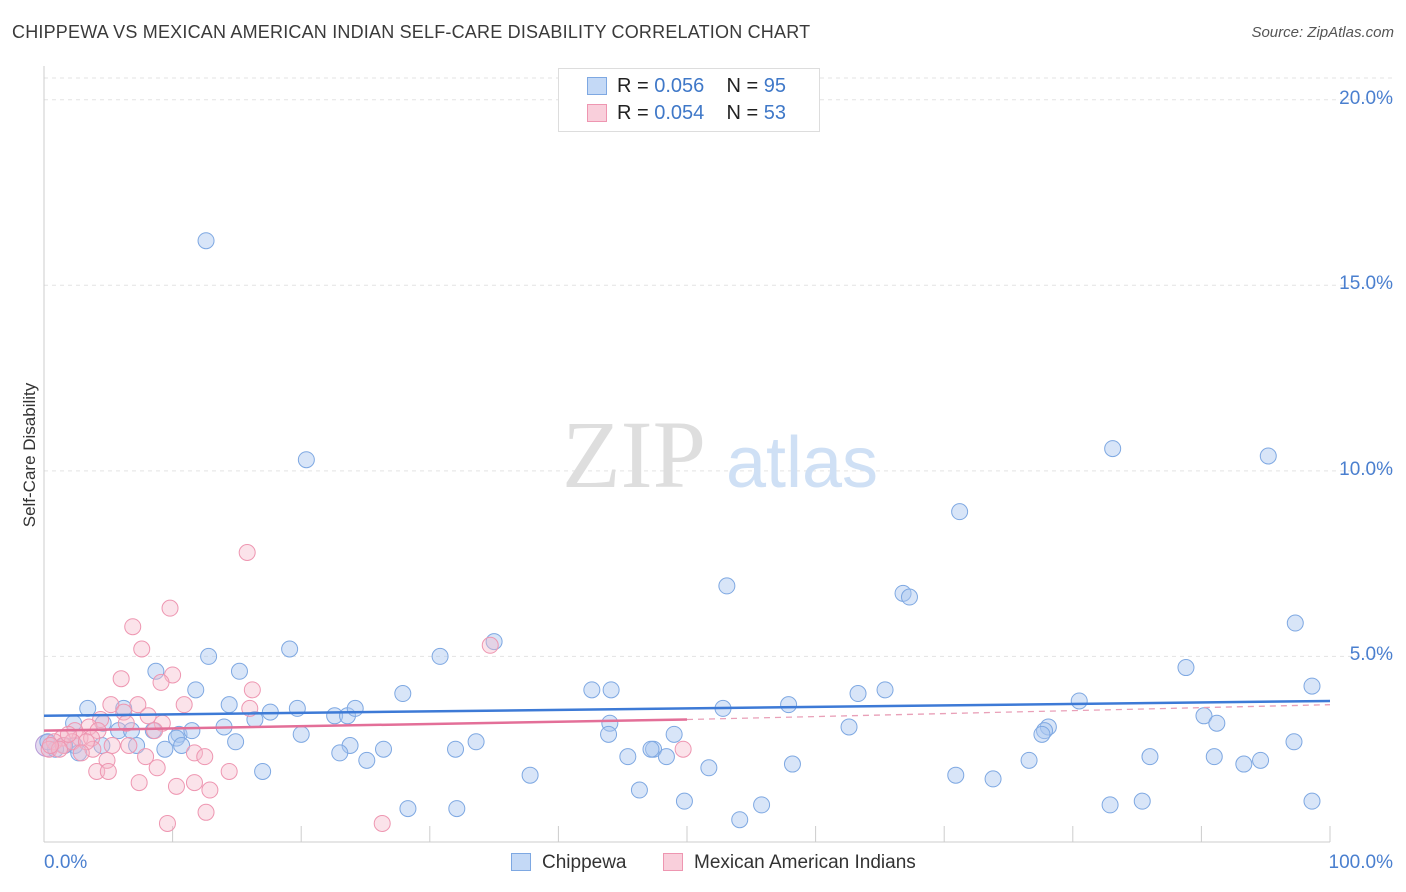 This screenshot has height=892, width=1406. What do you see at coordinates (720, 454) in the screenshot?
I see `watermark: ZIP atlas` at bounding box center [720, 454].